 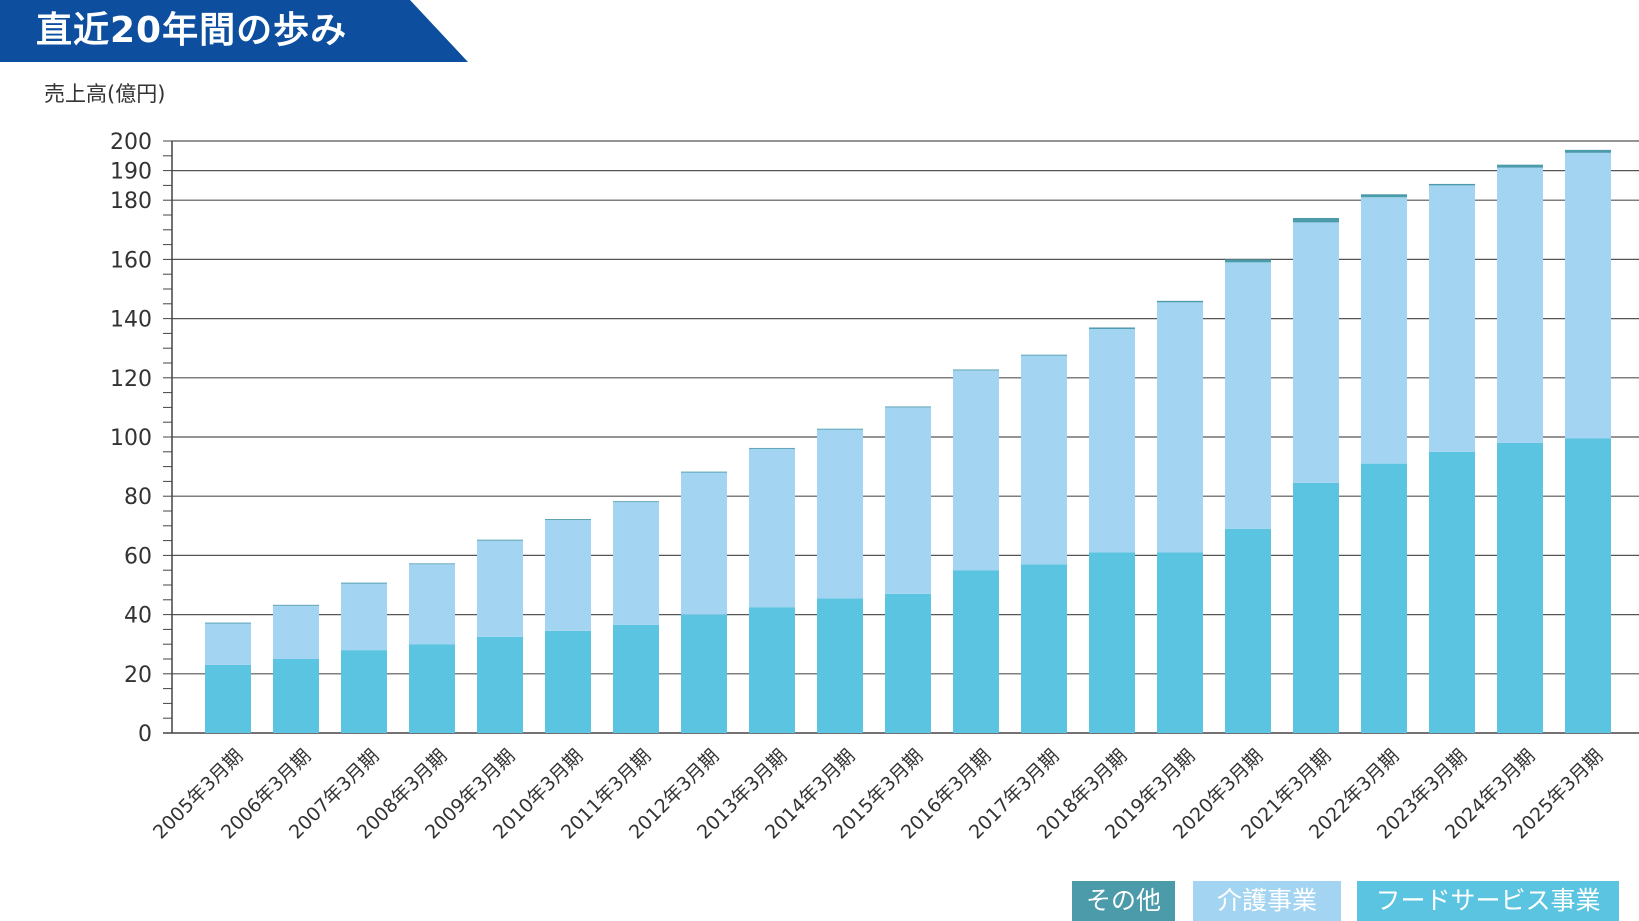 What do you see at coordinates (138, 616) in the screenshot?
I see `y-tick-label: 40` at bounding box center [138, 616].